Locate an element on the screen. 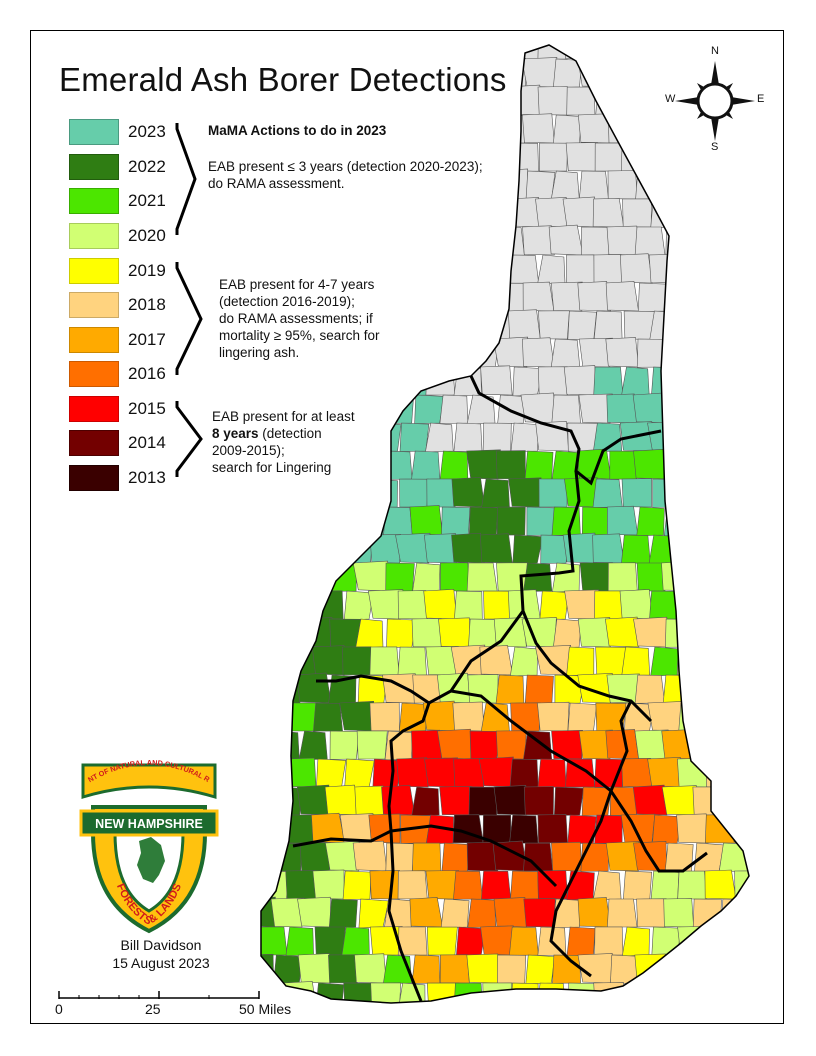  note-line: 8 years (detection is located at coordinates (283, 433).